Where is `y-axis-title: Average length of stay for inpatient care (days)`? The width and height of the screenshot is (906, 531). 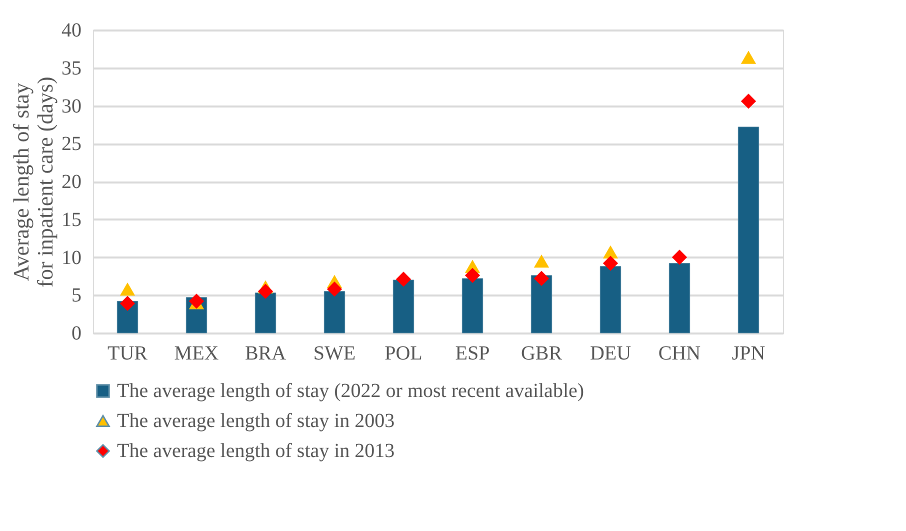
y-axis-title: Average length of stay for inpatient care (days) is located at coordinates (33, 182).